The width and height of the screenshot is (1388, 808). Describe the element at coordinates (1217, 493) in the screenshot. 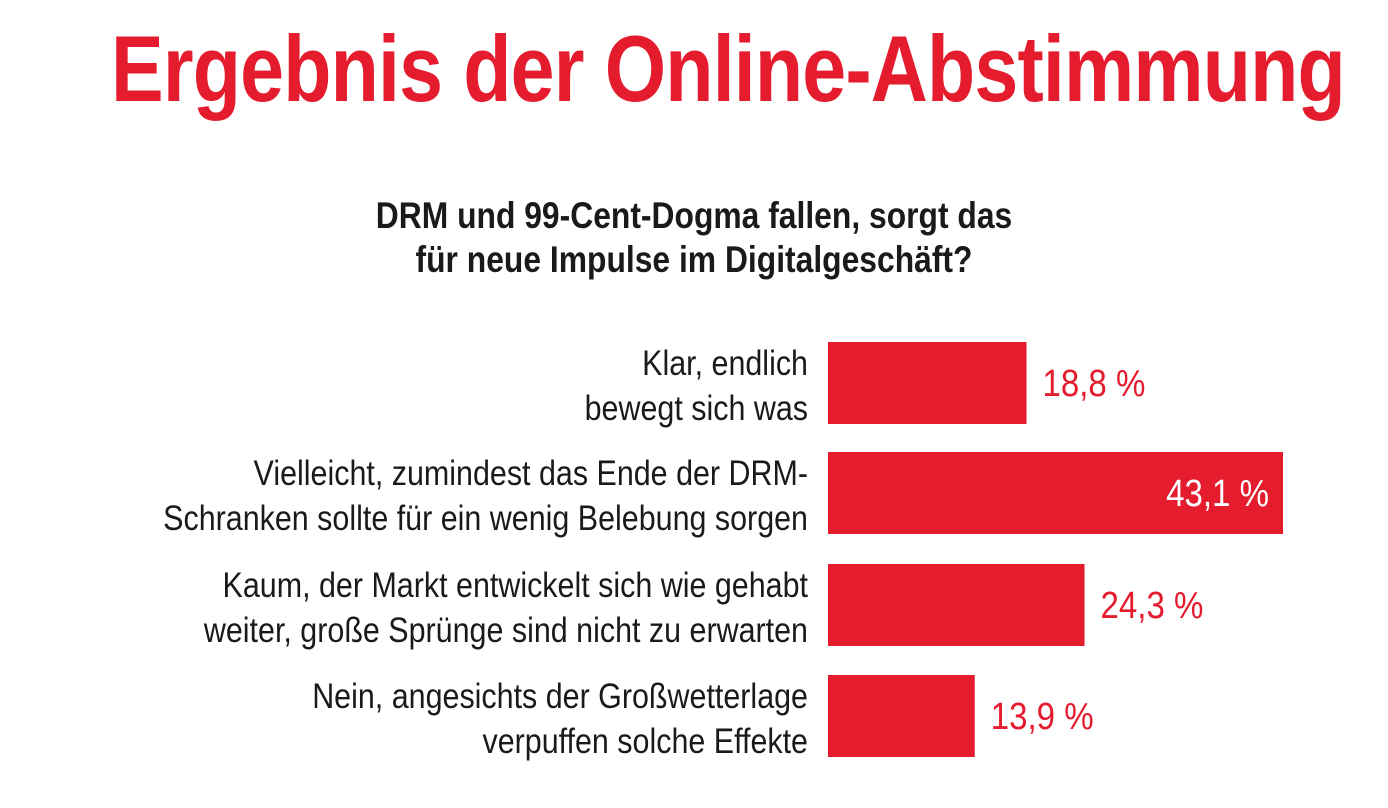

I see `value-label-2: 43,1 %` at that location.